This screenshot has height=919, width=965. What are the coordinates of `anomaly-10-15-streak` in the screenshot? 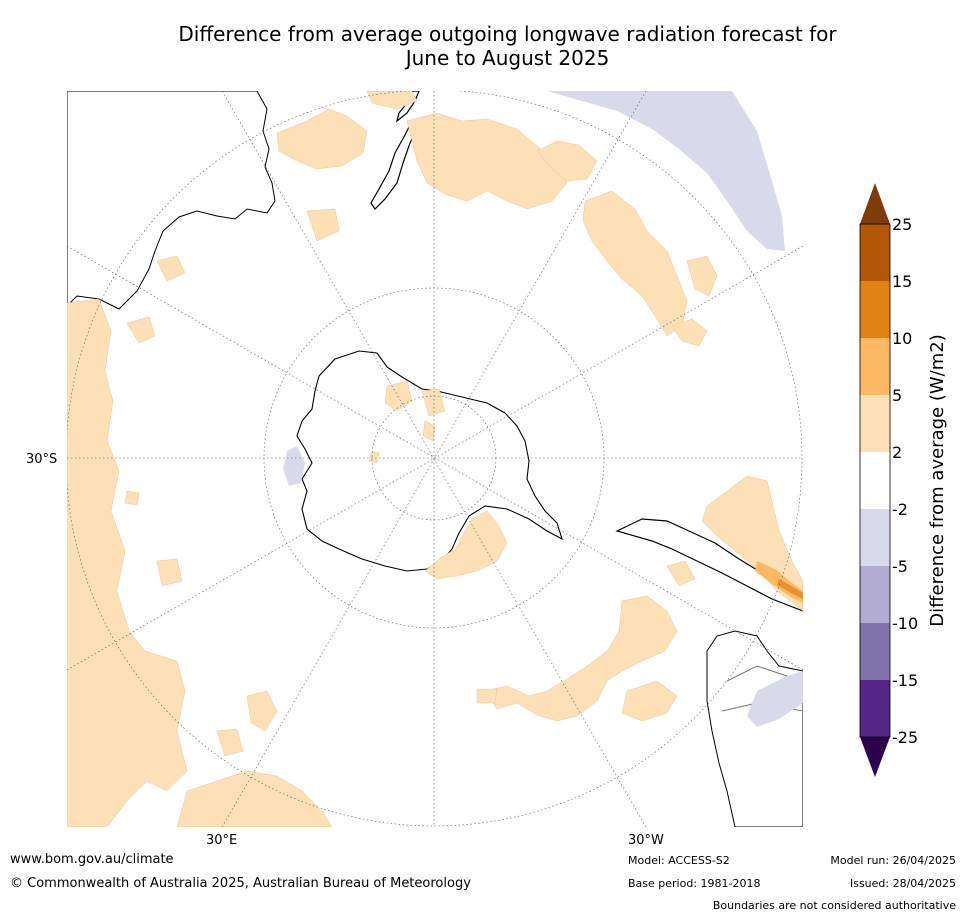 It's located at (790, 589).